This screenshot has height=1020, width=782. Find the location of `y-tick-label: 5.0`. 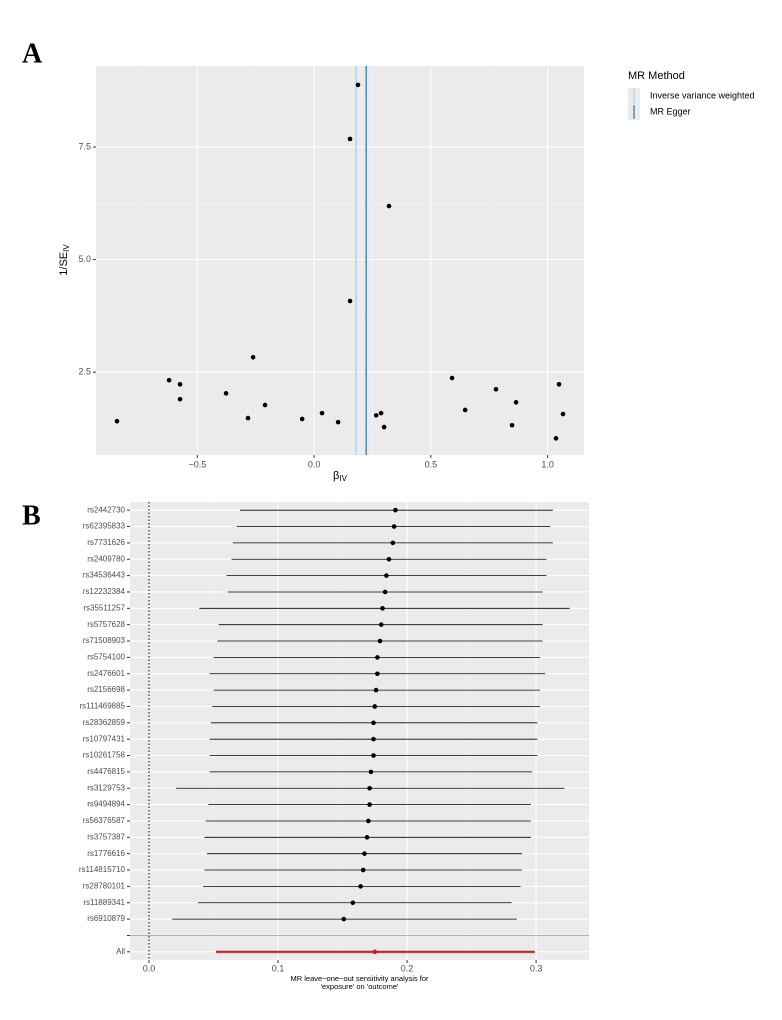

y-tick-label: 5.0 is located at coordinates (84, 259).